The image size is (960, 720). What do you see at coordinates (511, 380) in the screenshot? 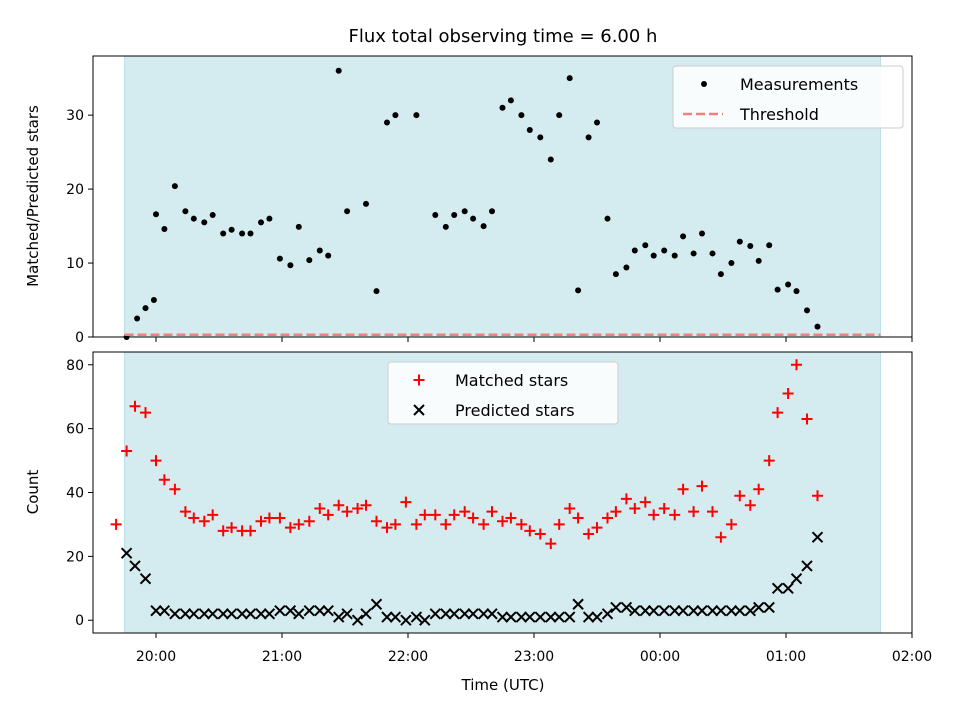
I see `legend-label: Matched stars` at bounding box center [511, 380].